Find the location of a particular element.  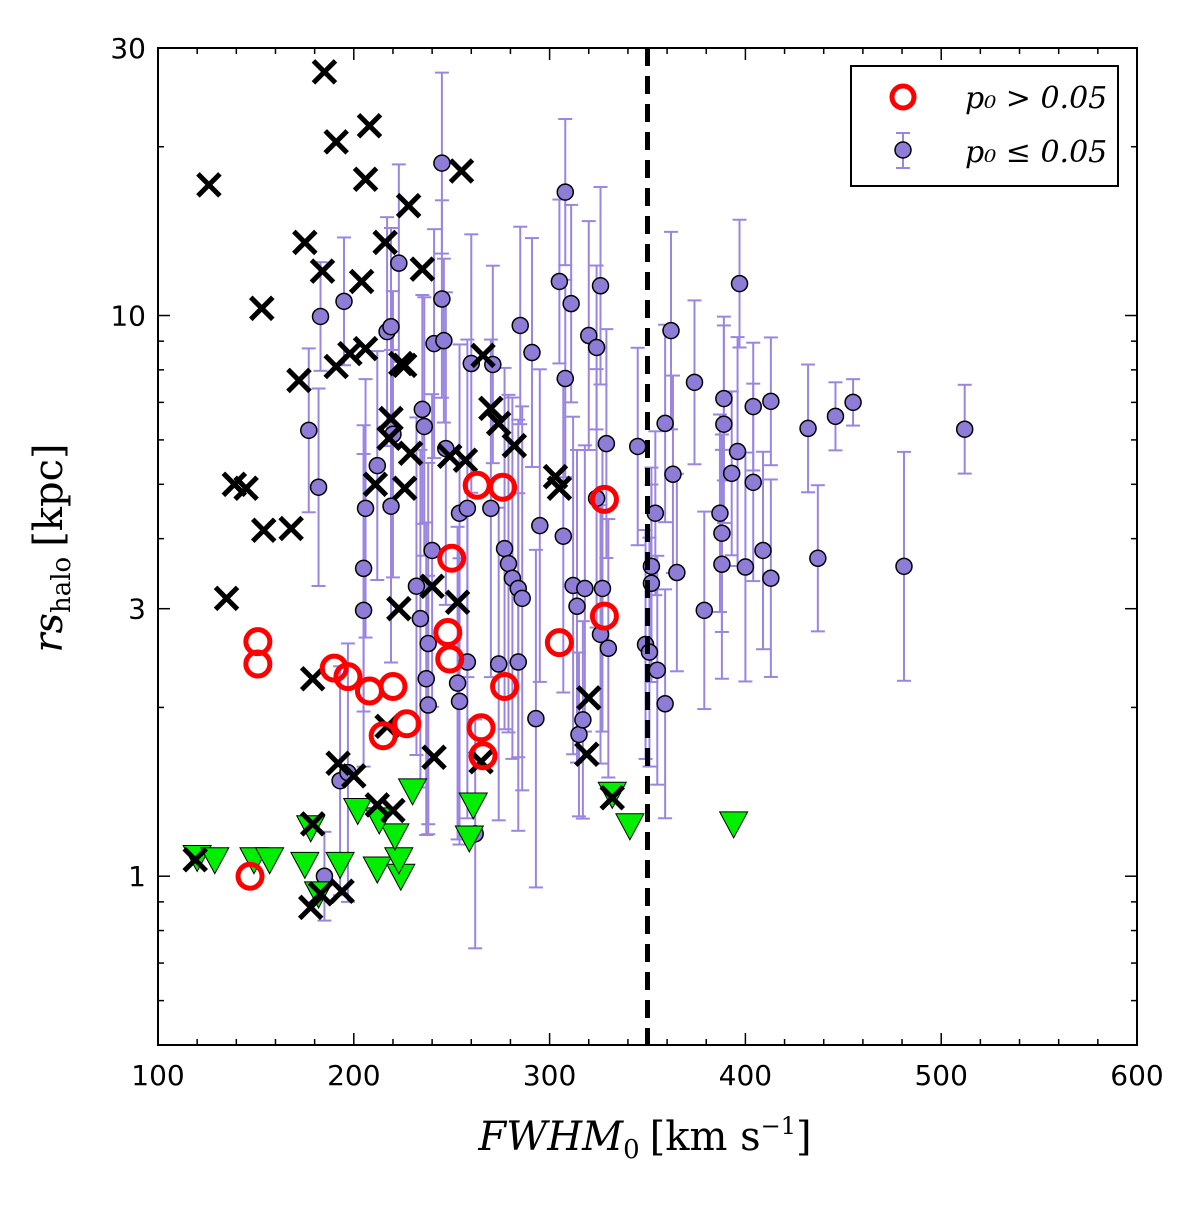

y-axis-label: rshalo[kpc] is located at coordinates (51, 547).